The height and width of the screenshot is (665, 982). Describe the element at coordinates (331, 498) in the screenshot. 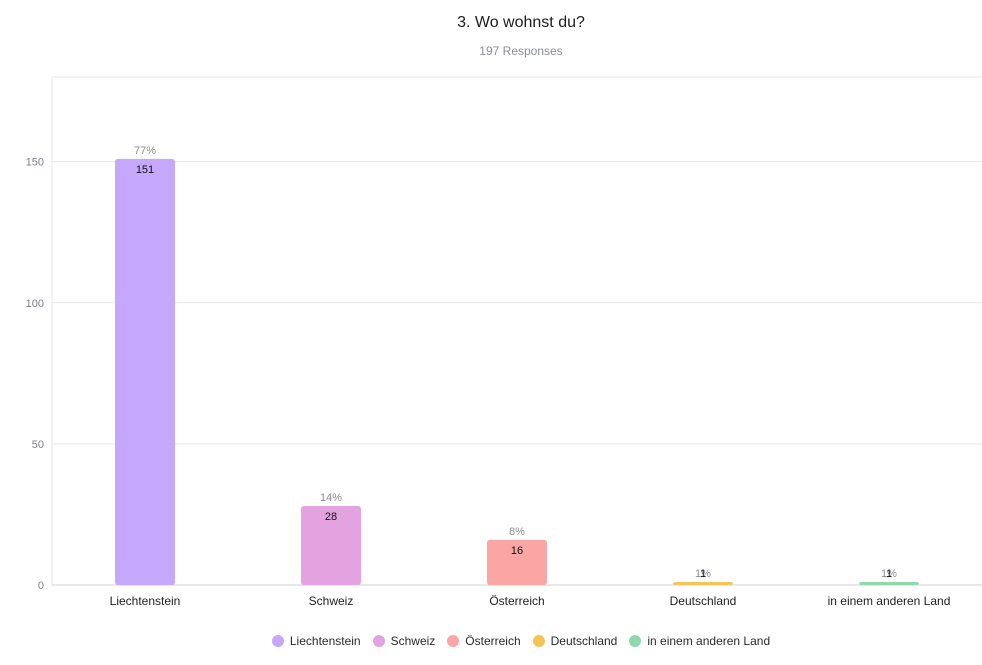

I see `bar-percent-label: 14%` at that location.